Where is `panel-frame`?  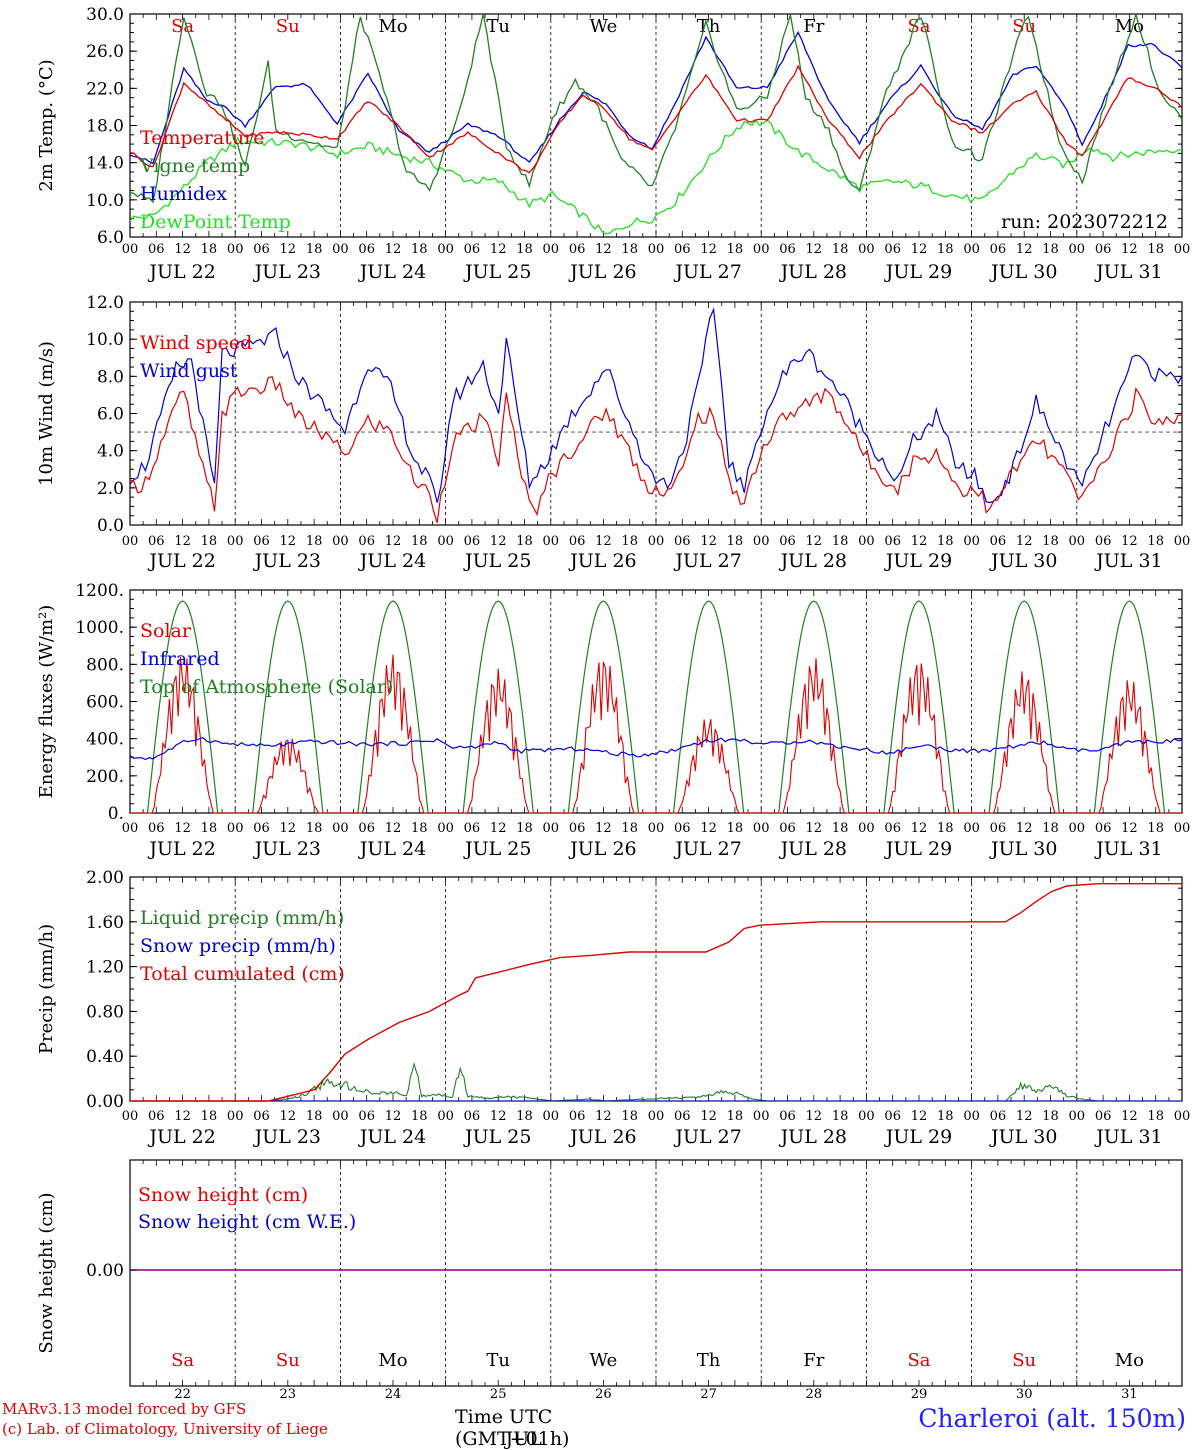
panel-frame is located at coordinates (656, 701).